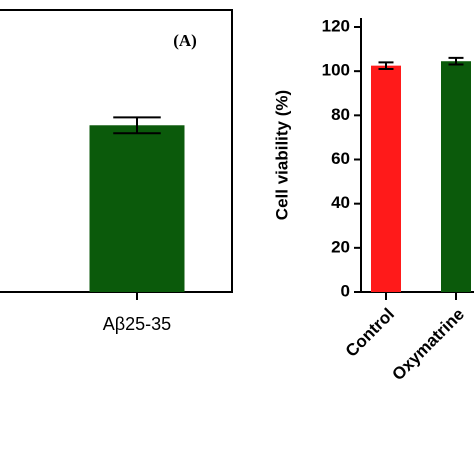 The width and height of the screenshot is (474, 474). I want to click on panel-label: (A), so click(185, 40).